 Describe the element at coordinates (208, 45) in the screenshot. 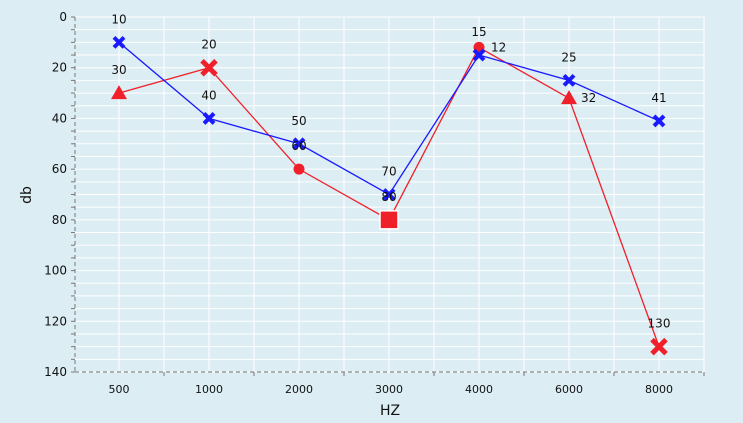

I see `red-data-label: 20` at that location.